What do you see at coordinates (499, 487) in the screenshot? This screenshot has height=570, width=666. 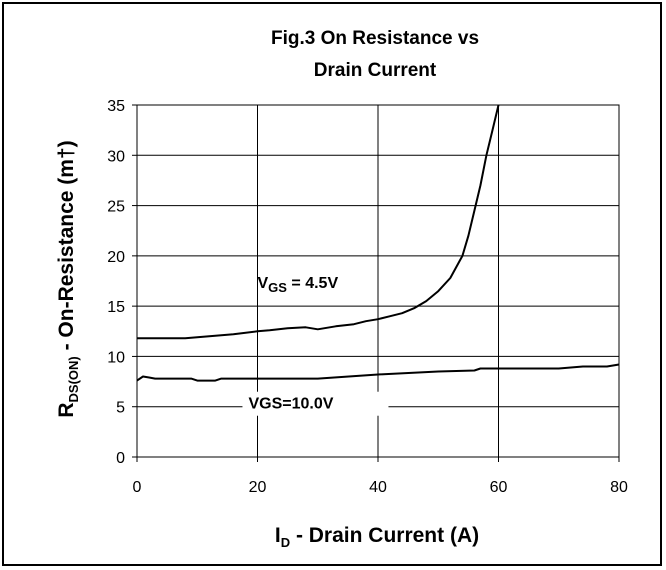 I see `x-tick-label: 60` at bounding box center [499, 487].